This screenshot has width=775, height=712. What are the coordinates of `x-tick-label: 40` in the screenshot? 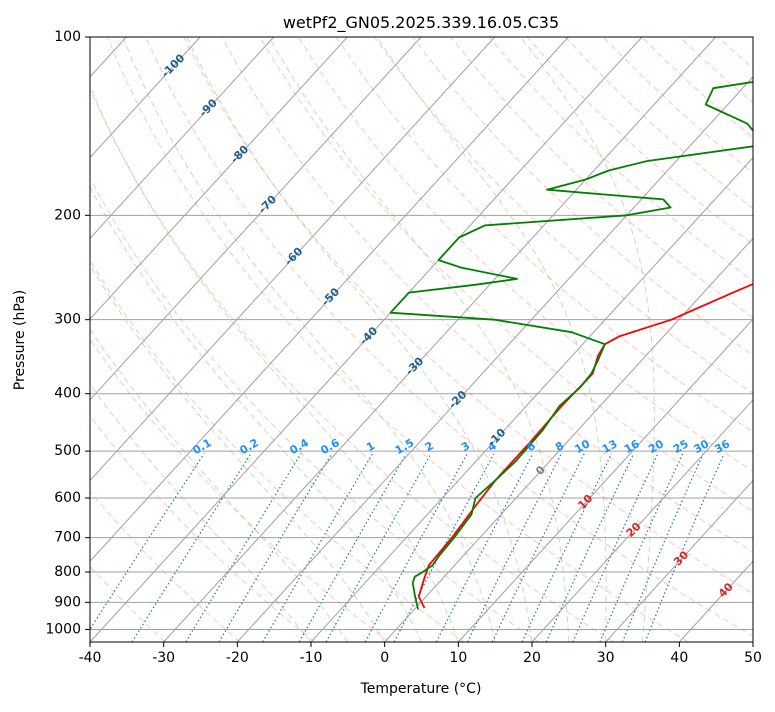 It's located at (679, 658).